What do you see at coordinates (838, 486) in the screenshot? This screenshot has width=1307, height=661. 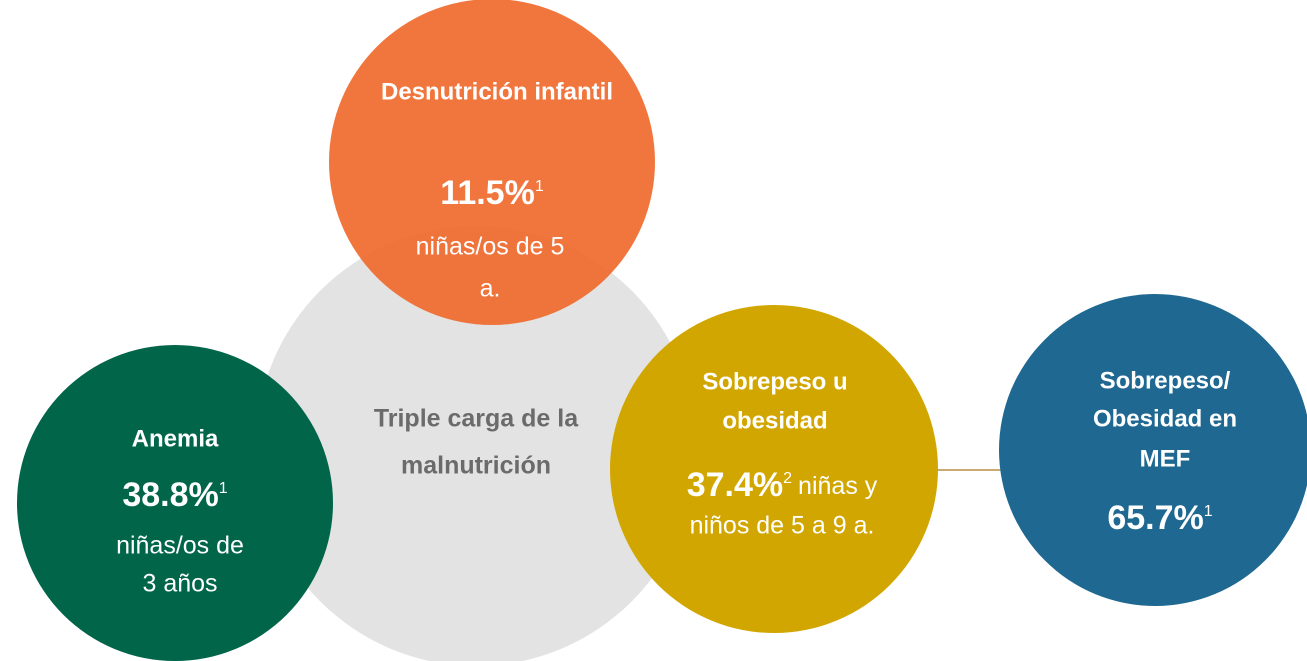 I see `node-description: niñas y` at bounding box center [838, 486].